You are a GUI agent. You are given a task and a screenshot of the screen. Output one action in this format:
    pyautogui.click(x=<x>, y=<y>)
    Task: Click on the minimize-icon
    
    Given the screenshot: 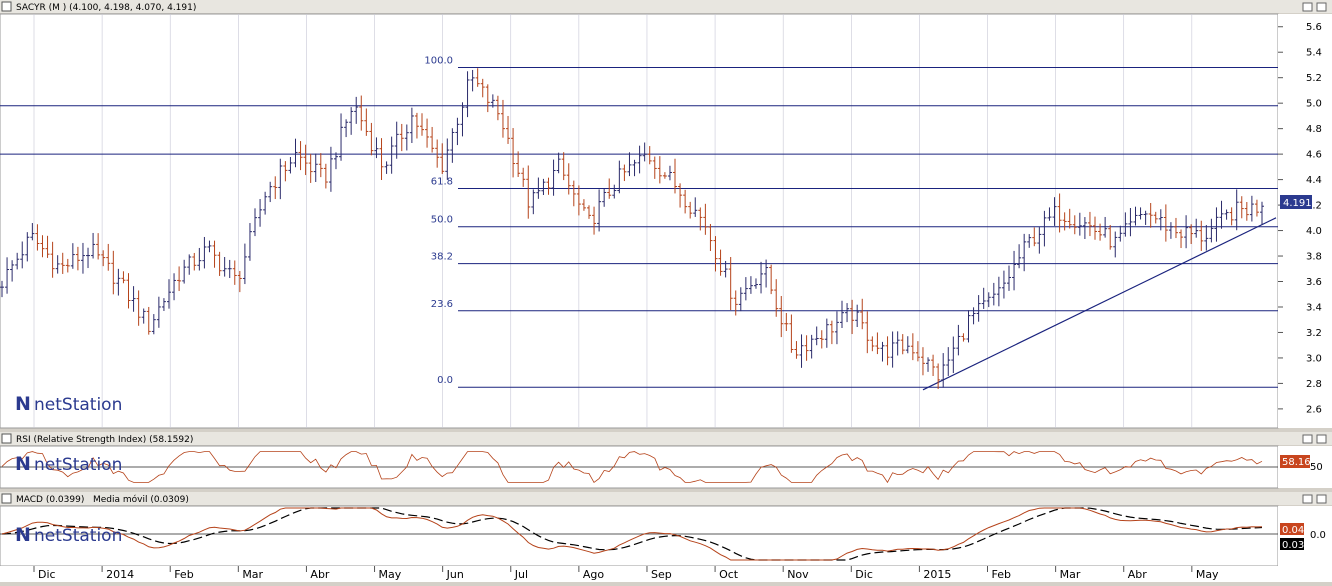 What is the action you would take?
    pyautogui.click(x=1307, y=7)
    